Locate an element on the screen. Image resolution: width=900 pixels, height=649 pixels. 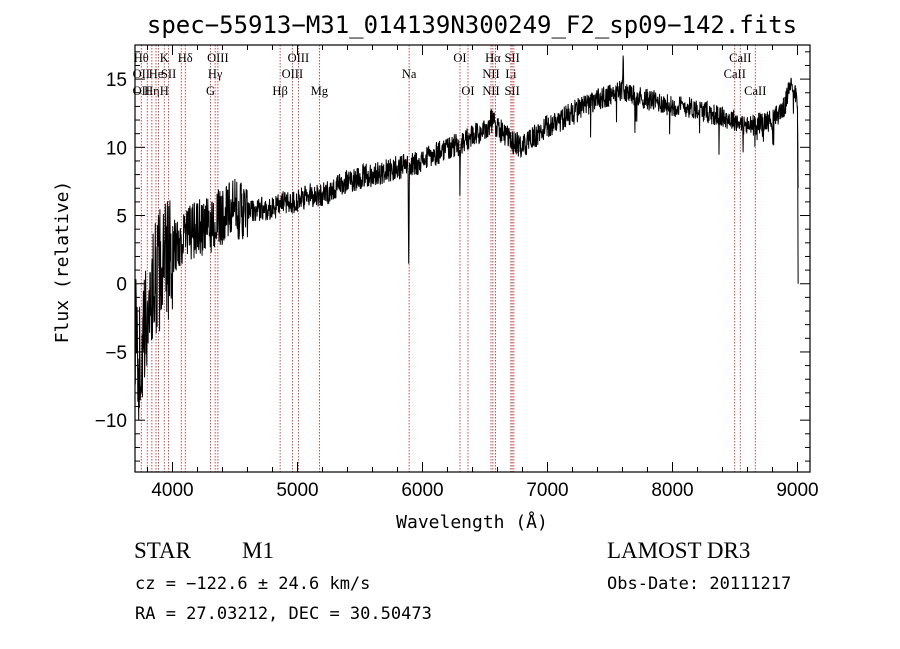
object-class: STAR is located at coordinates (162, 550).